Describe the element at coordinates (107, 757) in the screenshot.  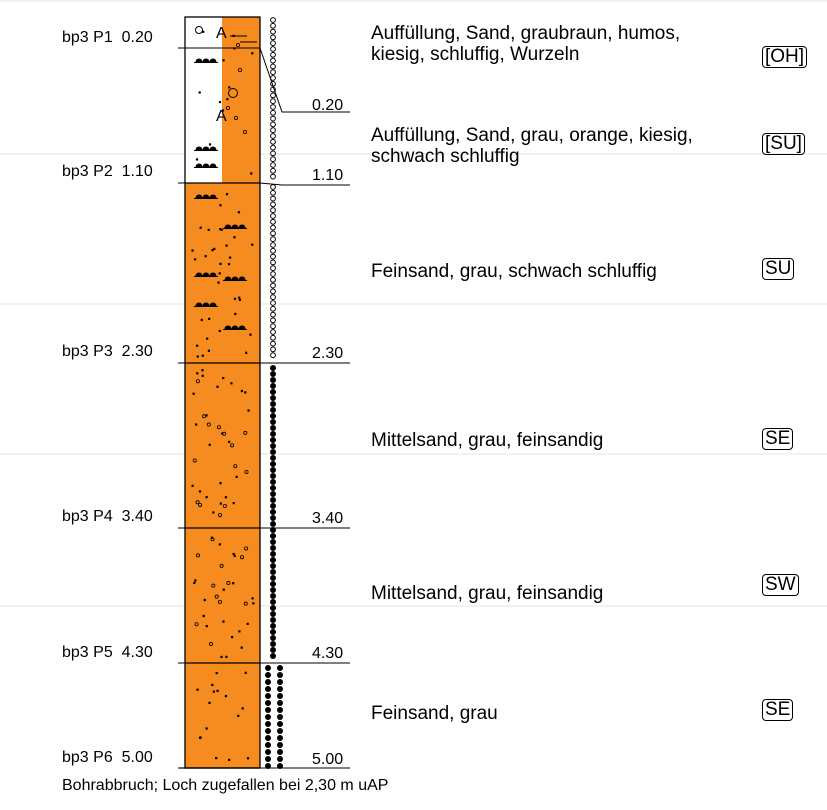
I see `sample-label-p6: bp3 P6 5.00` at that location.